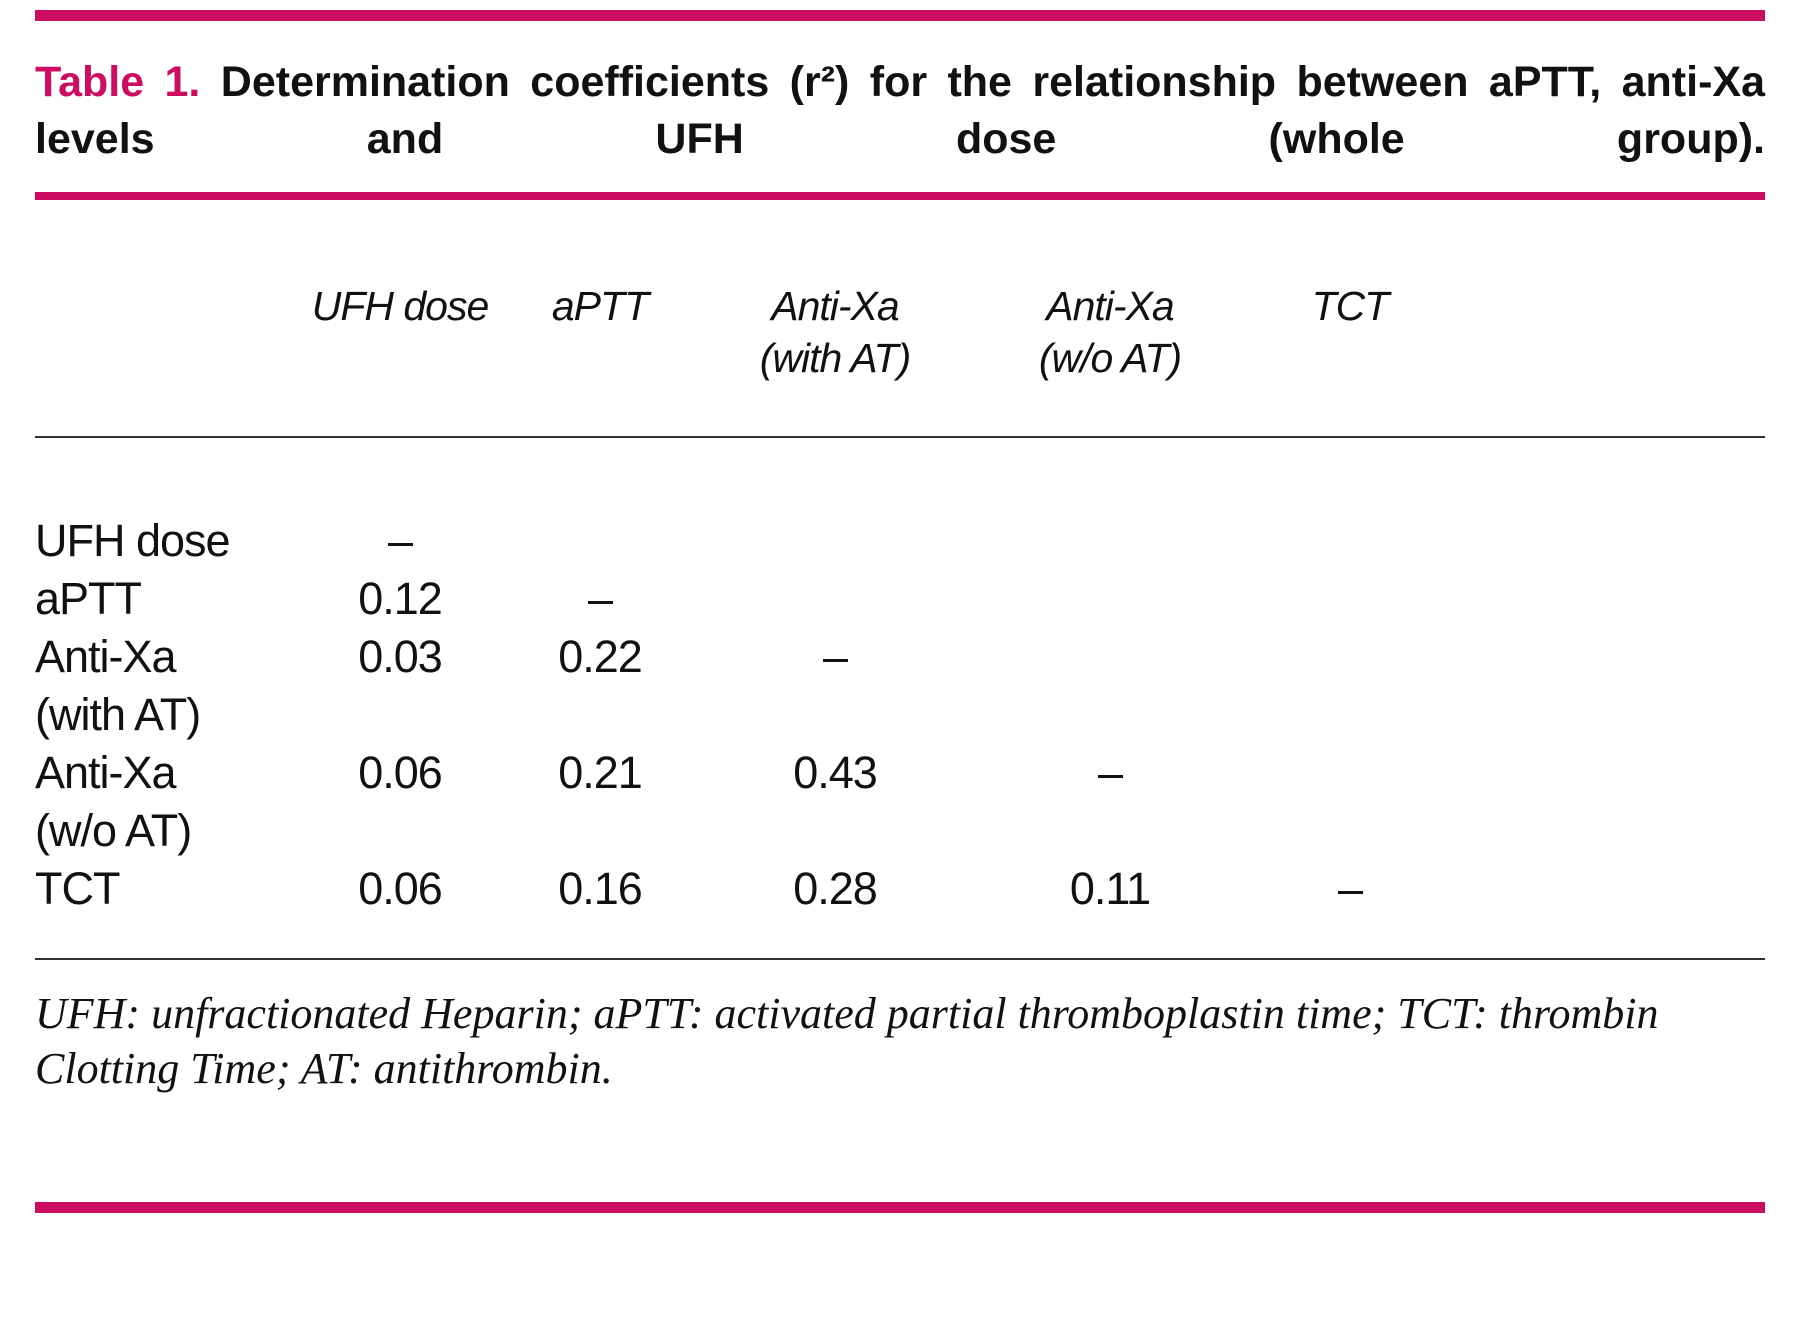  I want to click on table-row-tct: TCT 0.06 0.16 0.28 0.11 –, so click(900, 889).